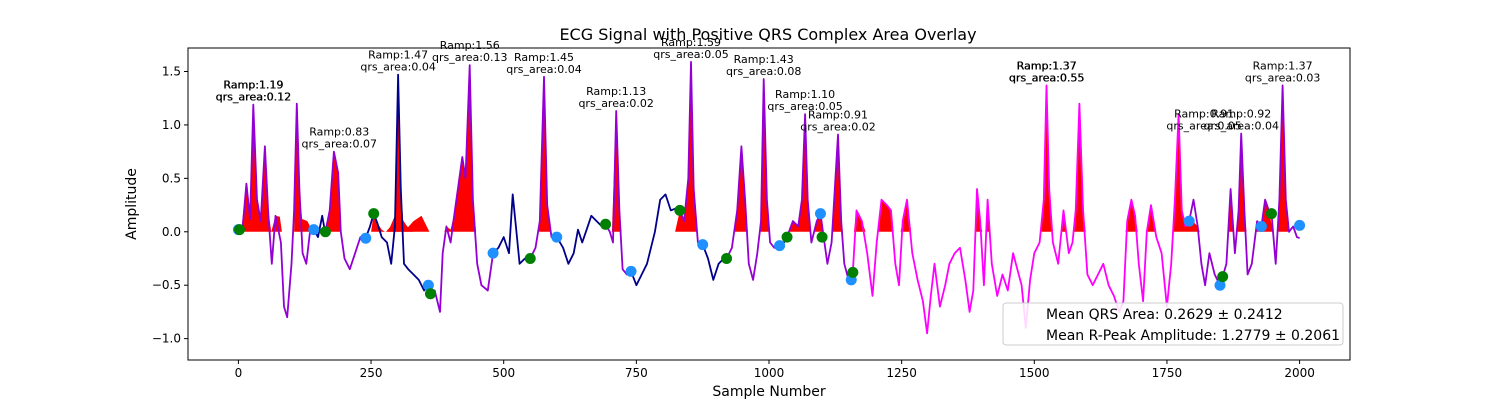 The height and width of the screenshot is (400, 1500). Describe the element at coordinates (1299, 373) in the screenshot. I see `x-tick-label: 2000` at that location.